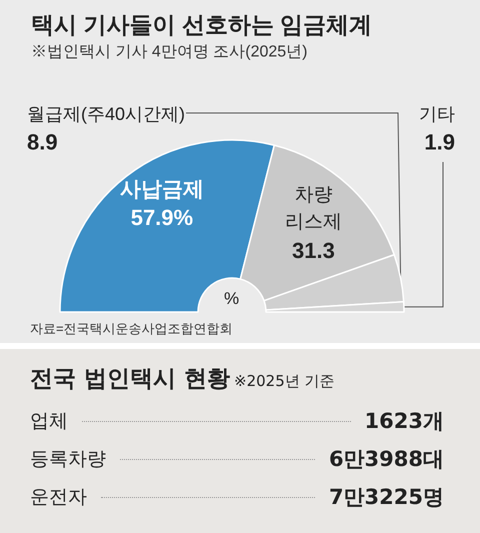  What do you see at coordinates (68, 459) in the screenshot?
I see `category-label: 등록차량` at bounding box center [68, 459].